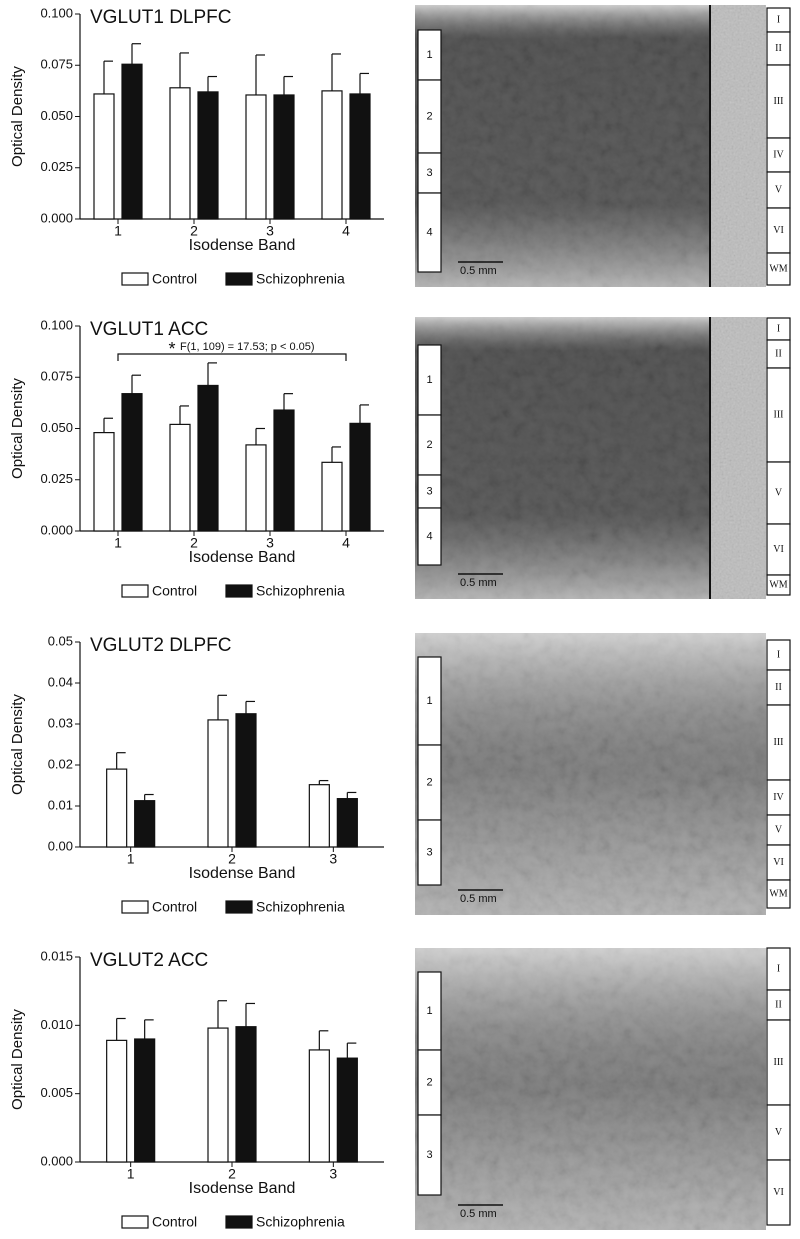  What do you see at coordinates (60, 640) in the screenshot?
I see `y-tick-label: 0.05` at bounding box center [60, 640].